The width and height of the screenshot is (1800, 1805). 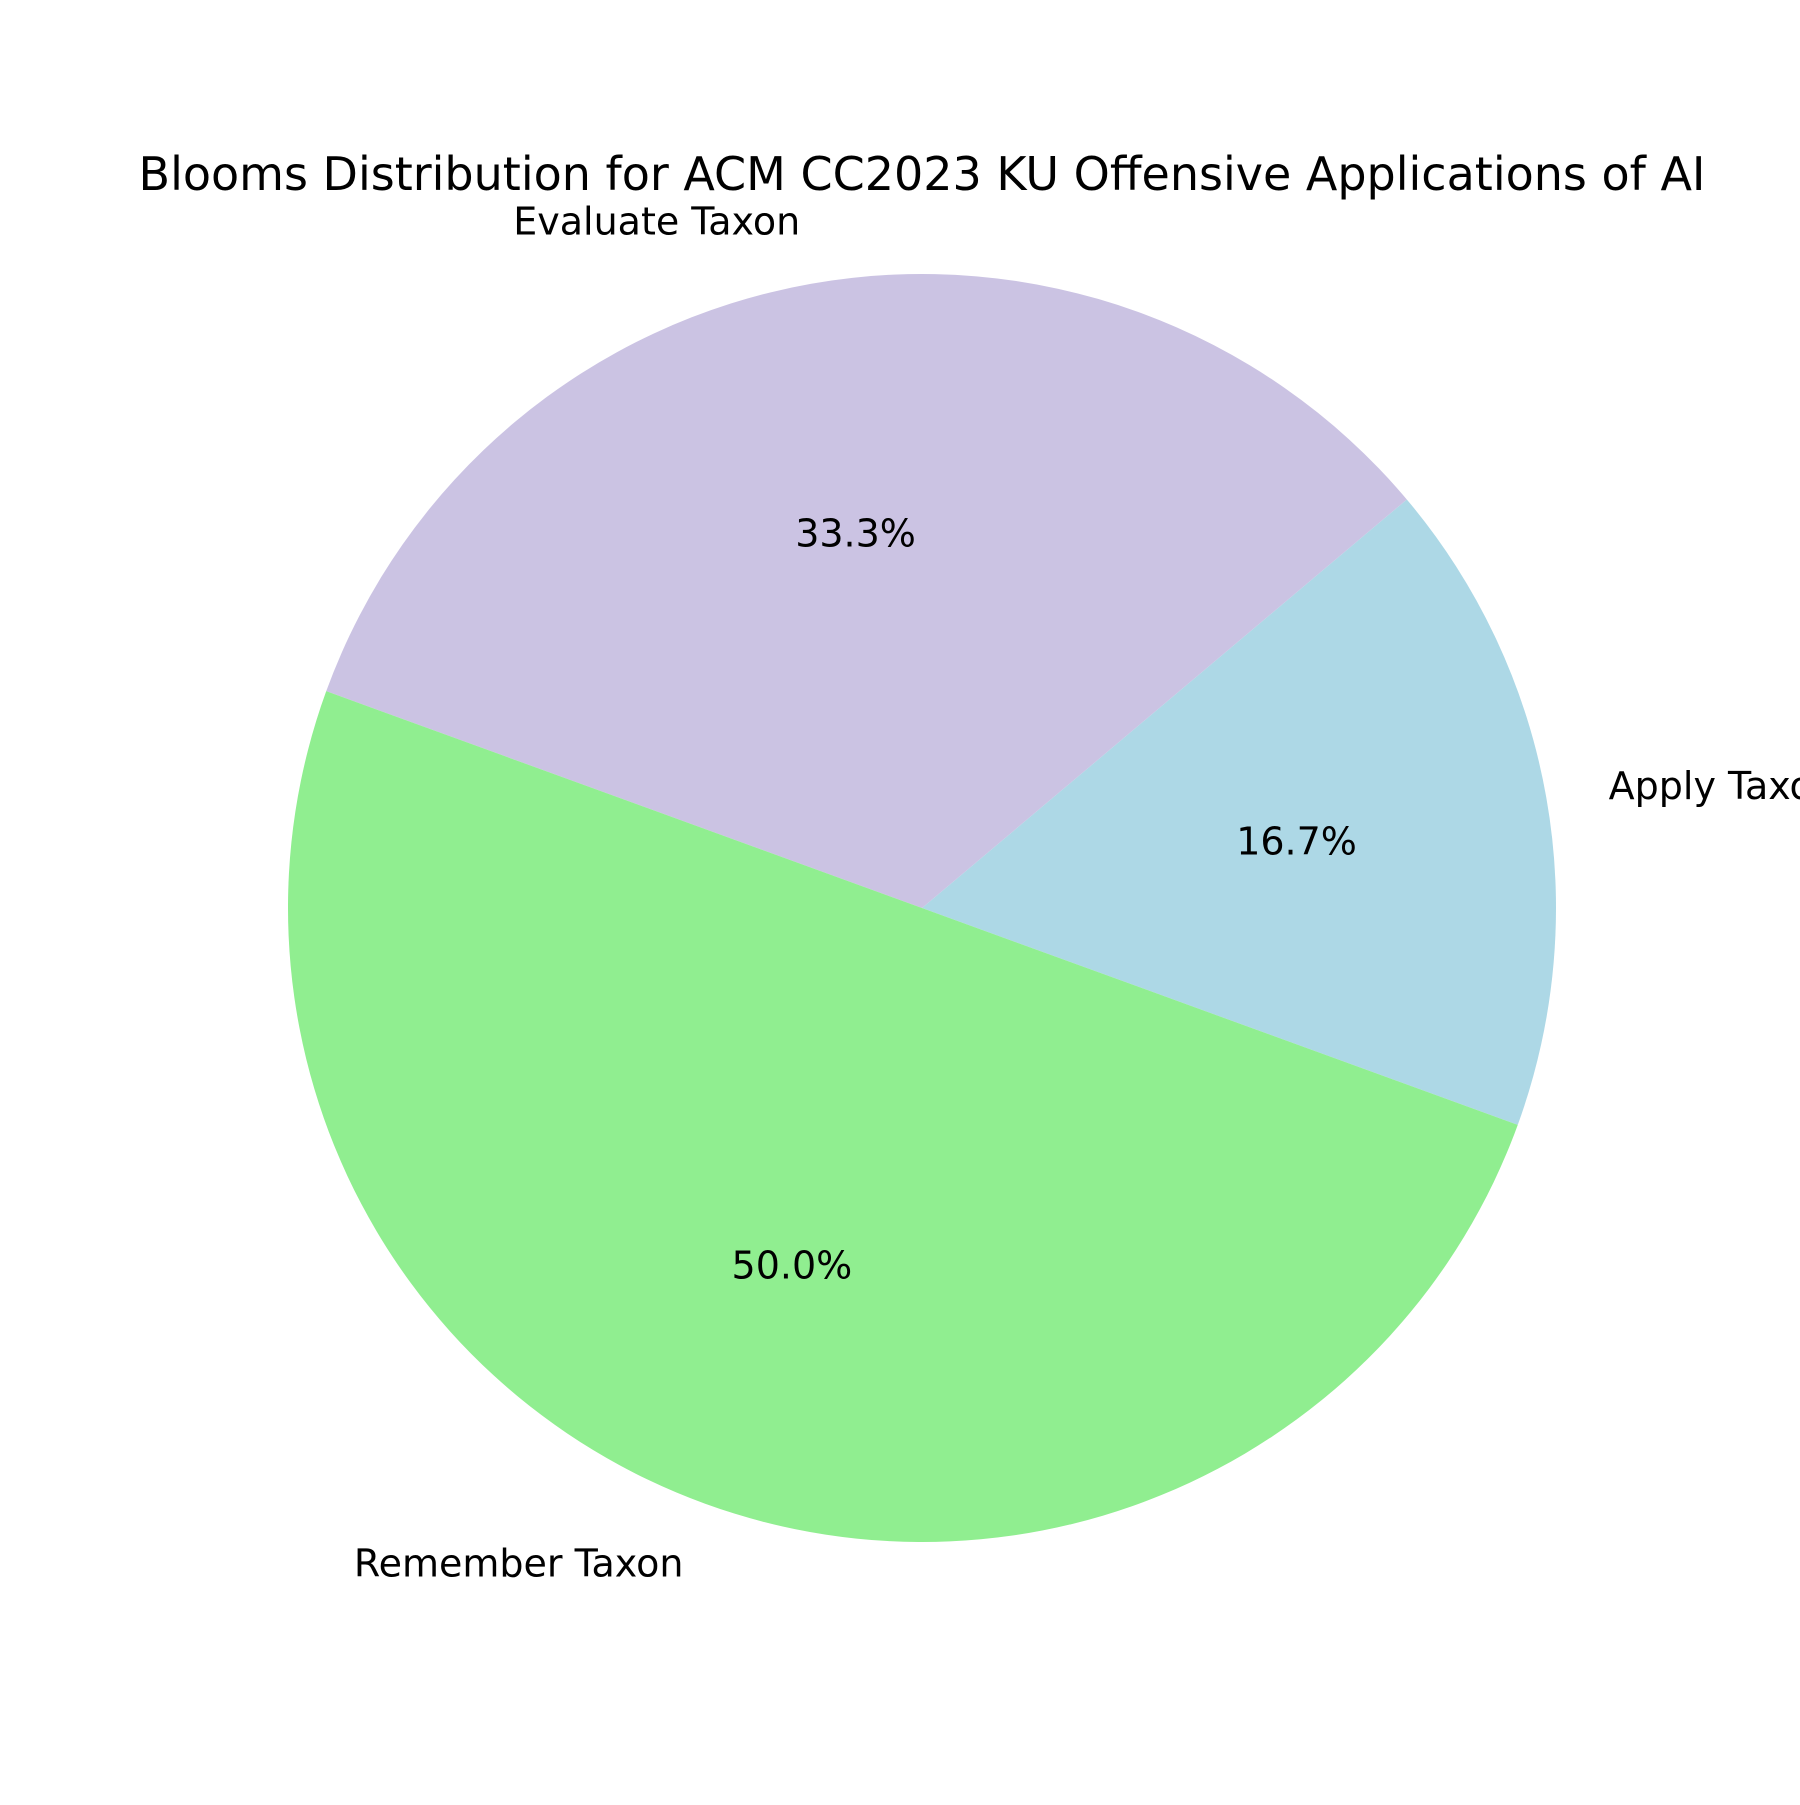 What do you see at coordinates (1239, 812) in the screenshot?
I see `pie-slice-apply-taxon` at bounding box center [1239, 812].